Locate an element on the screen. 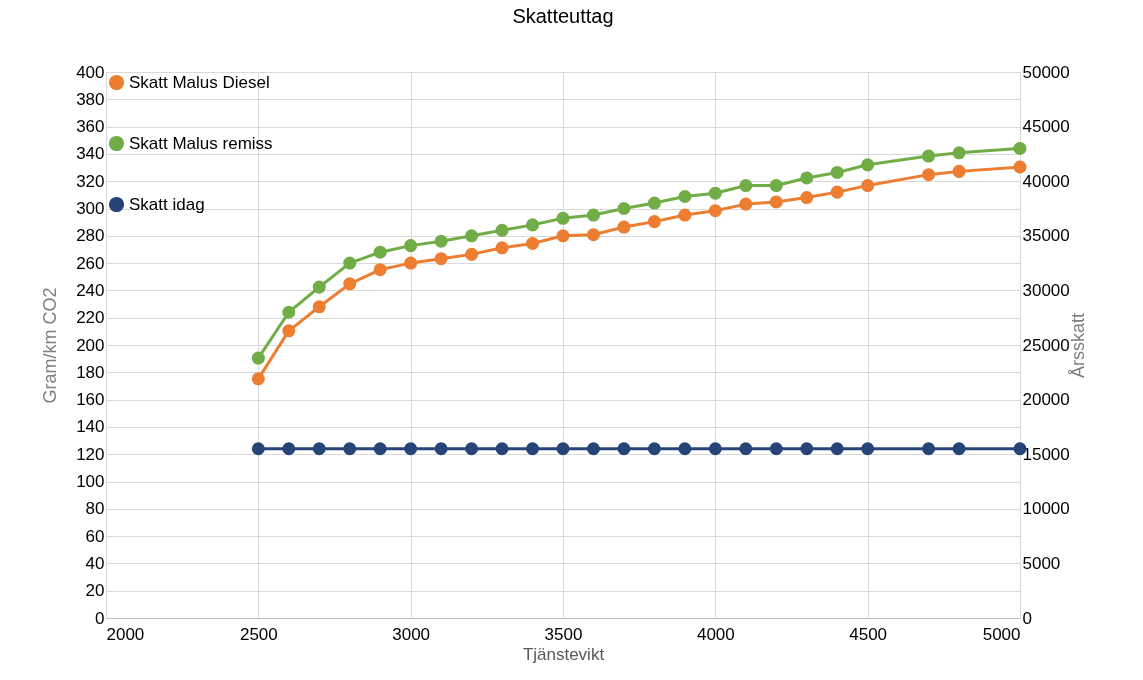  y-tick-label: 300 is located at coordinates (90, 208).